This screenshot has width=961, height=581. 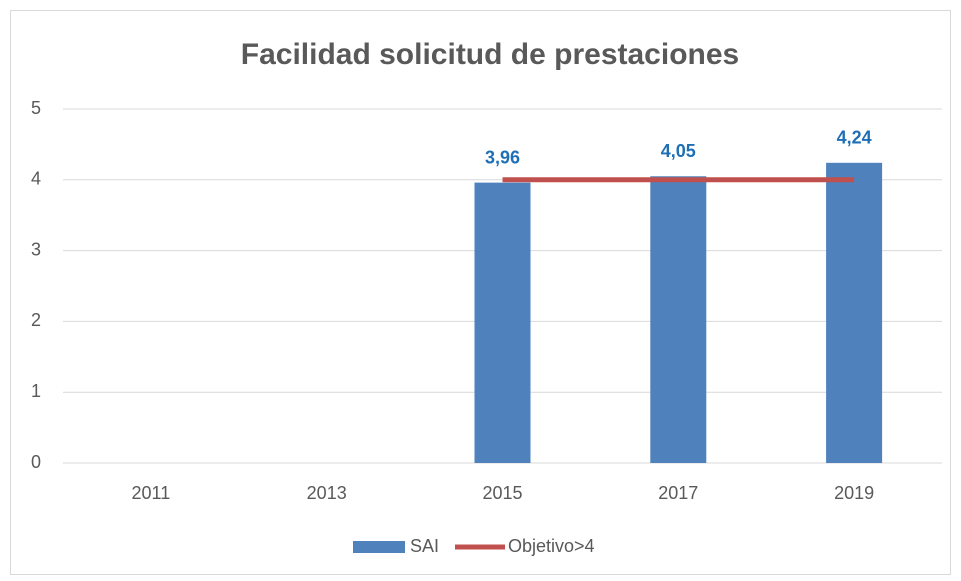 I want to click on data-label: 4,24, so click(x=854, y=138).